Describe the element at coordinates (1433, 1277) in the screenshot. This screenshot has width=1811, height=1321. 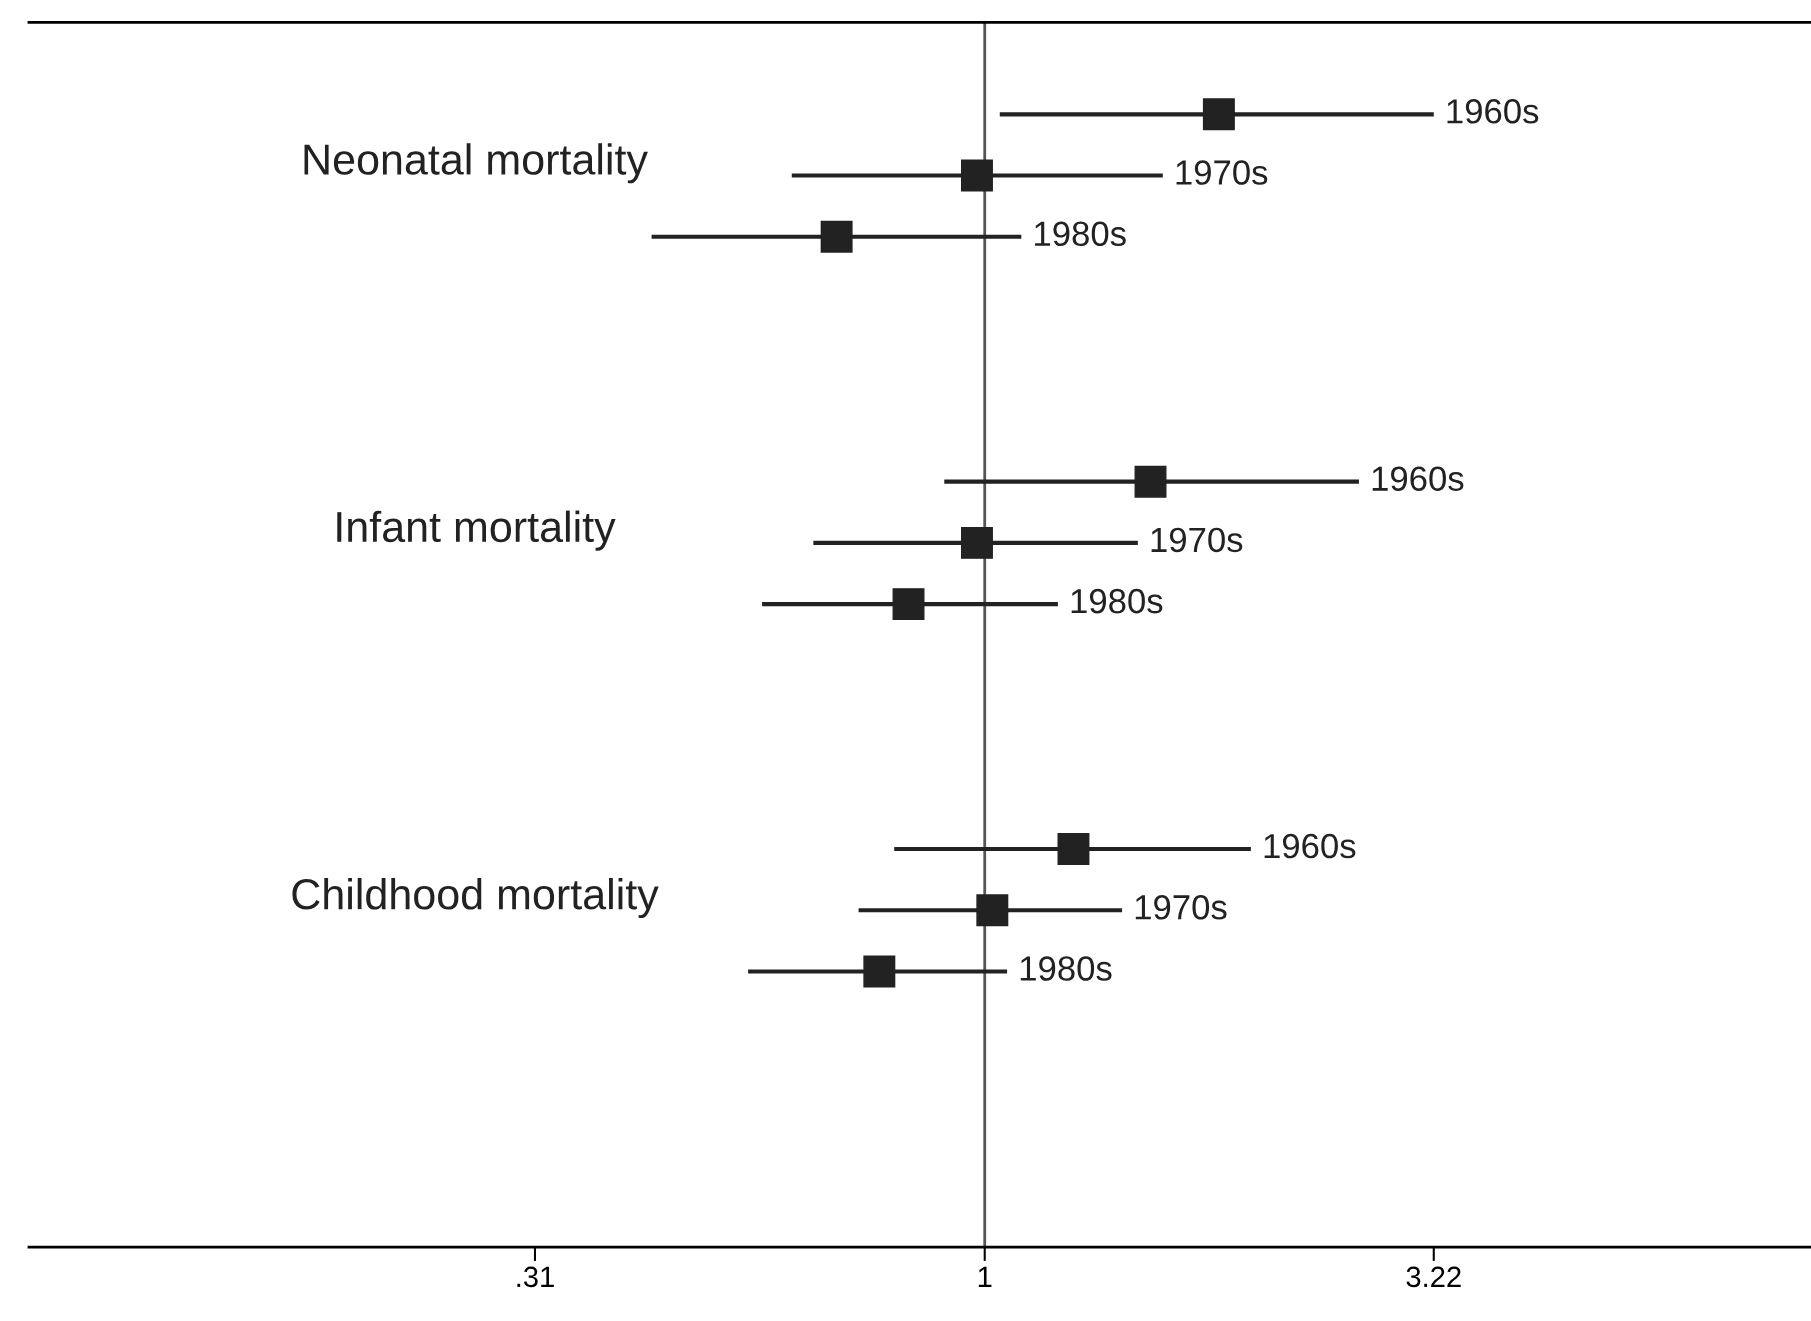
I see `x-tick-label: 3.22` at that location.